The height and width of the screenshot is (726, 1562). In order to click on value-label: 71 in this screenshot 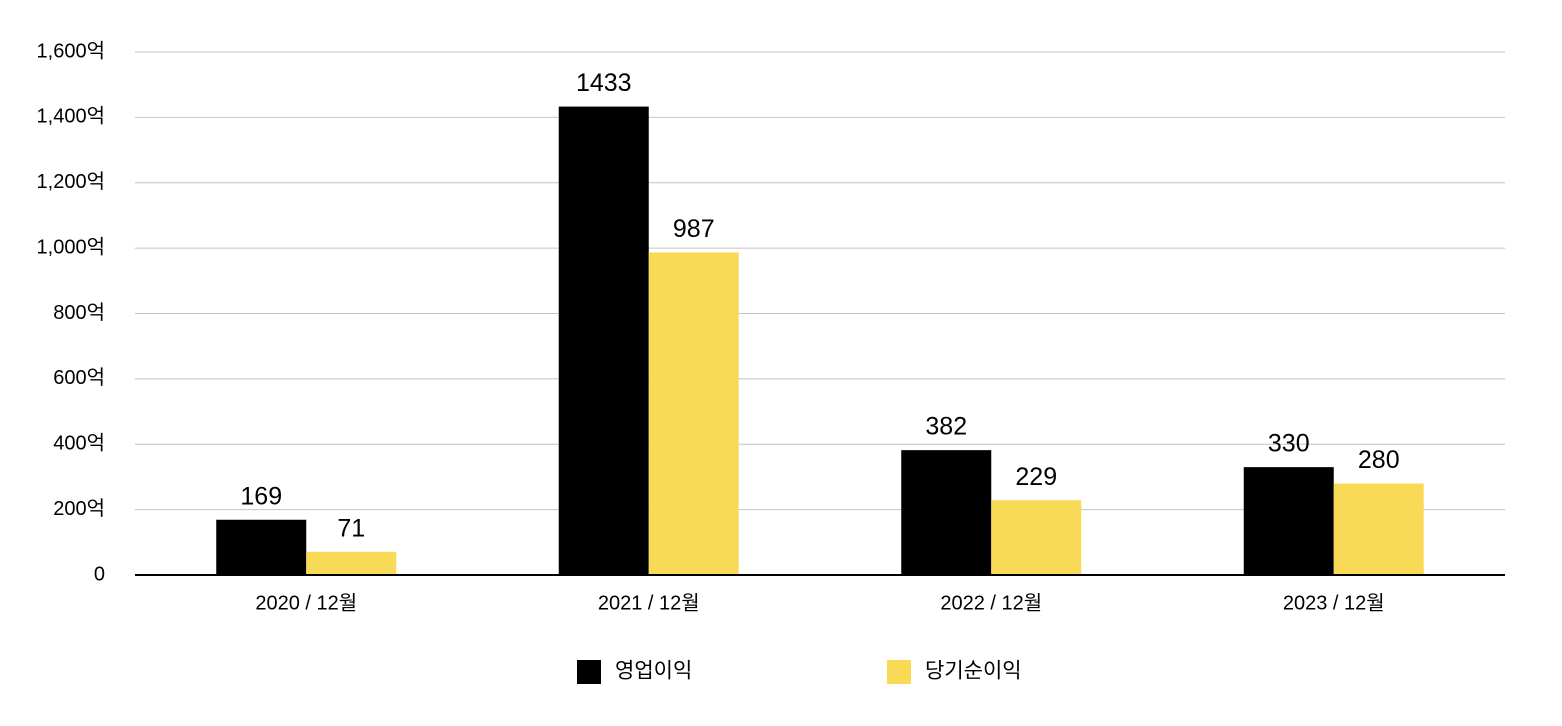, I will do `click(351, 528)`.